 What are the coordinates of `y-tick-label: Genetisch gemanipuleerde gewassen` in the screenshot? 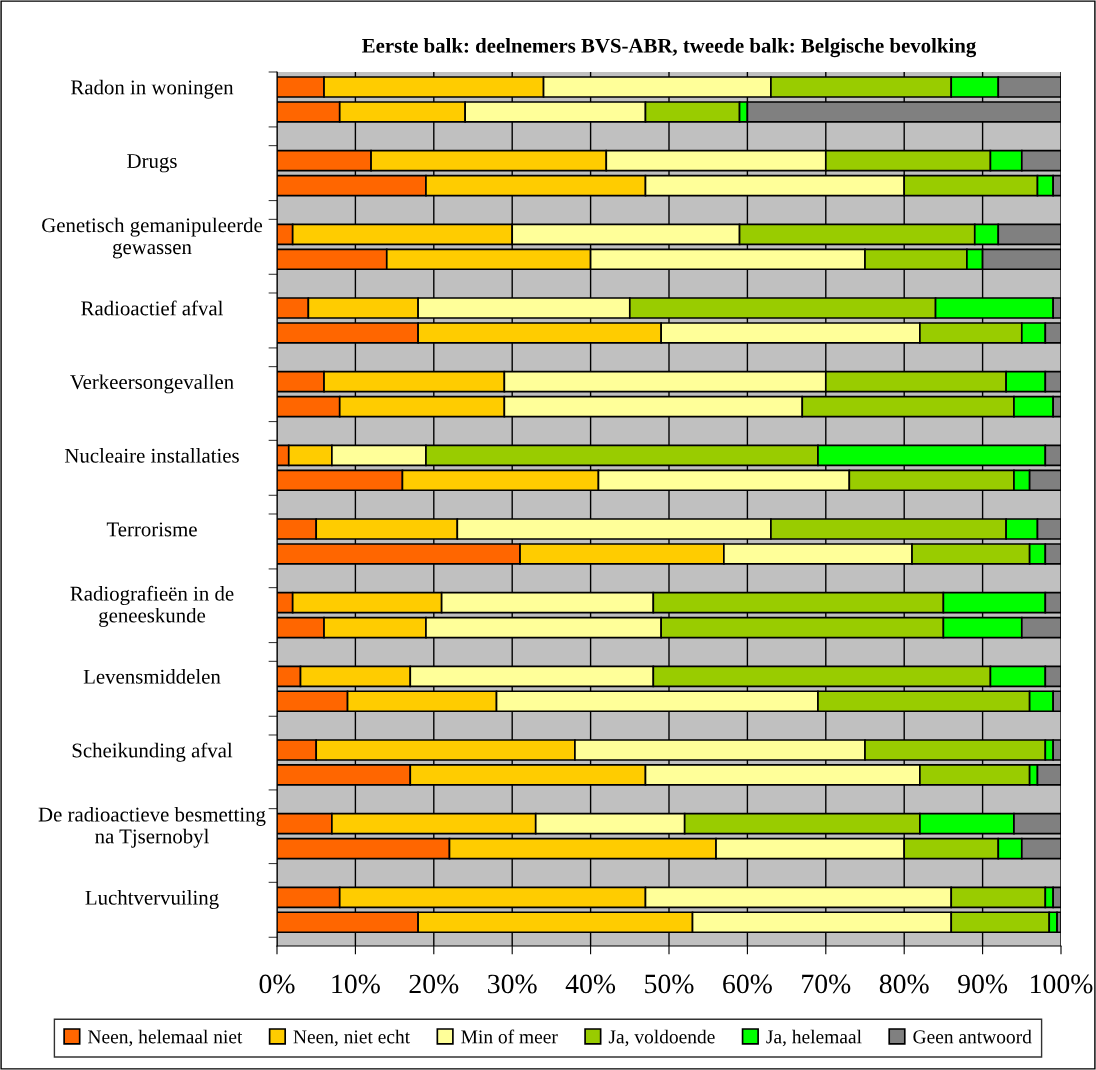 It's located at (152, 238).